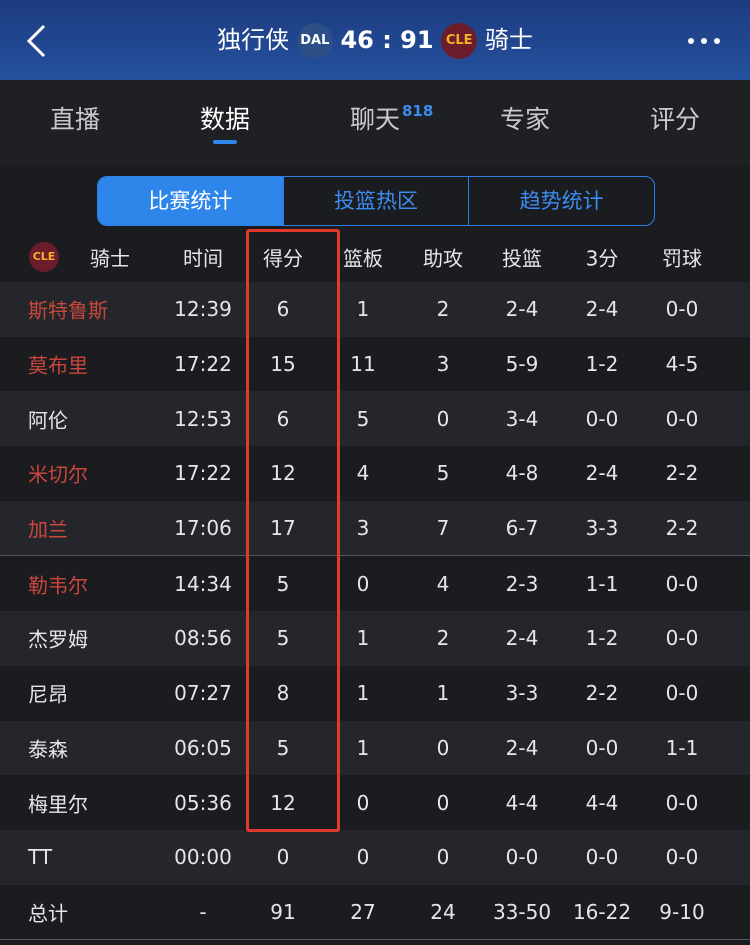 This screenshot has width=750, height=945. What do you see at coordinates (283, 364) in the screenshot?
I see `stat-cell: 15` at bounding box center [283, 364].